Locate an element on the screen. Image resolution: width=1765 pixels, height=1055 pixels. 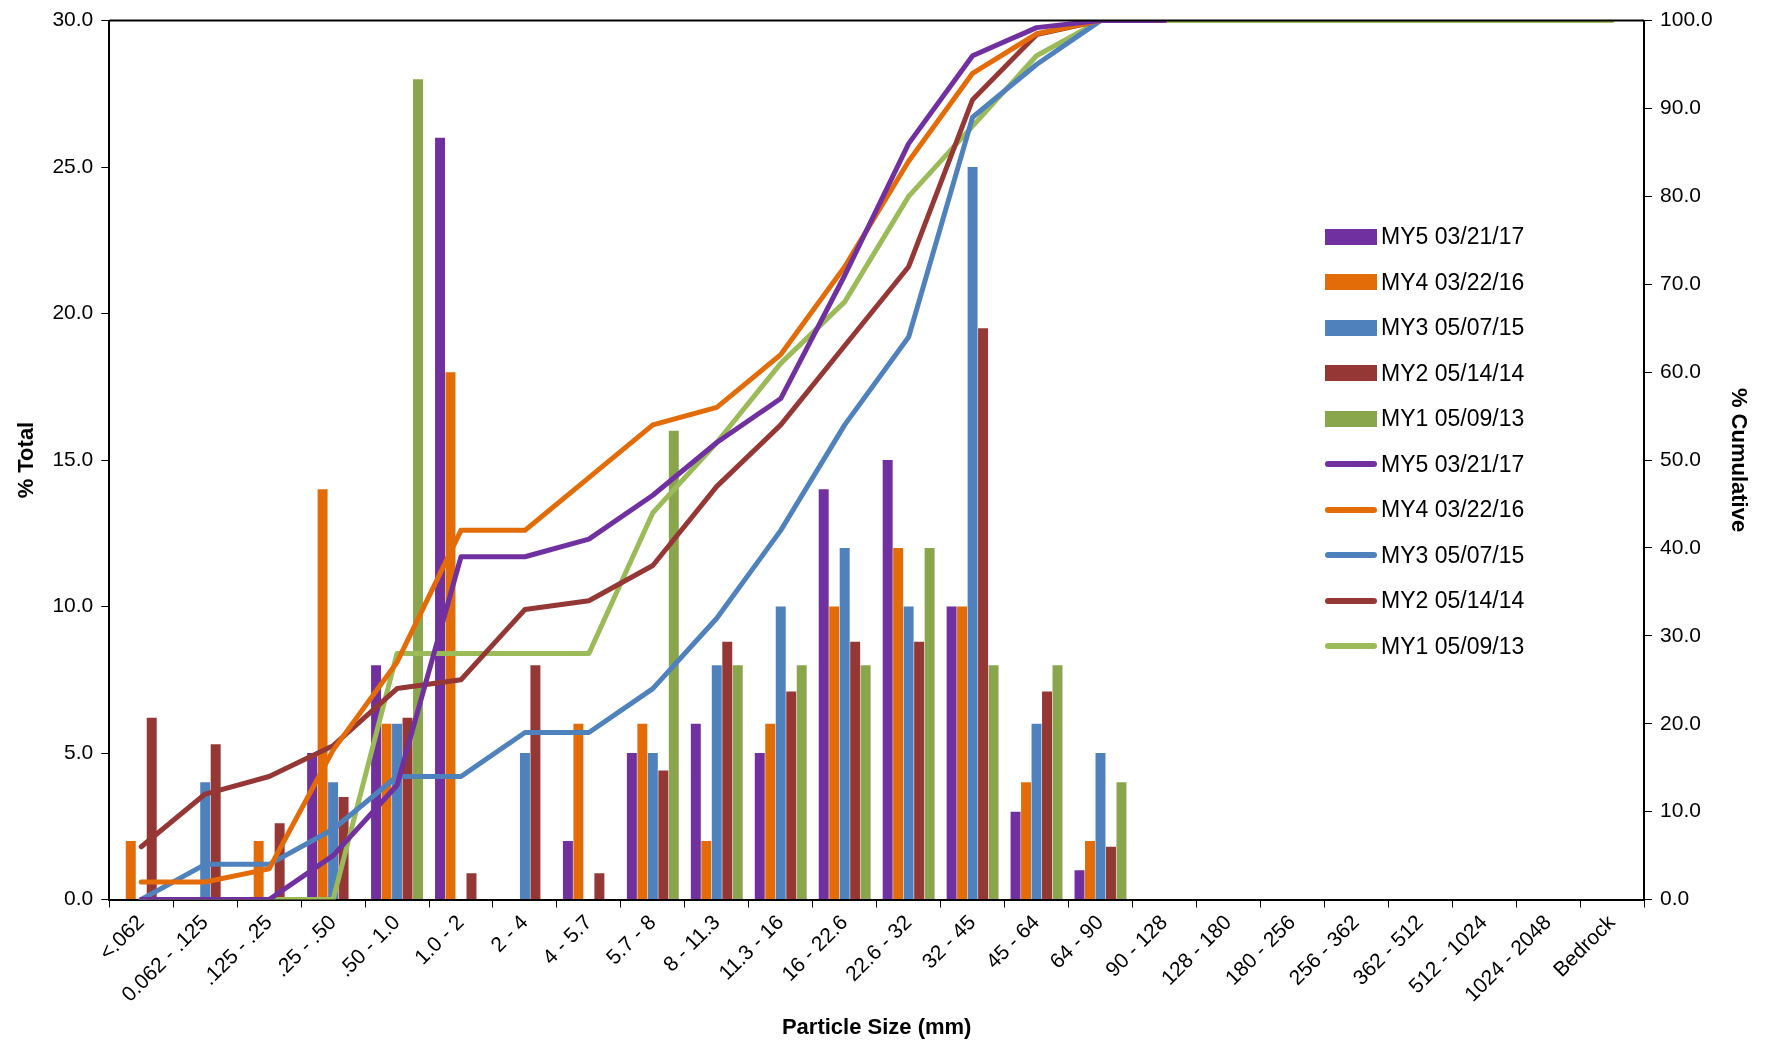
x-tick-label: 4 - 5.7 is located at coordinates (566, 939).